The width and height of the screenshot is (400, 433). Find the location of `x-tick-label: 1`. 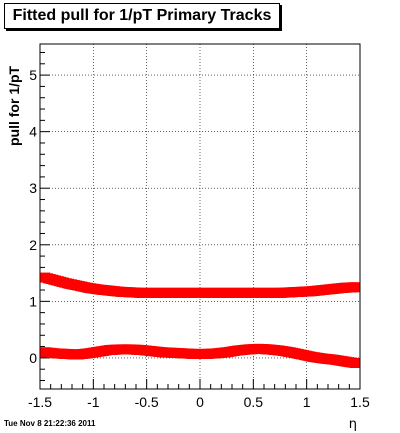

x-tick-label: 1 is located at coordinates (307, 402).